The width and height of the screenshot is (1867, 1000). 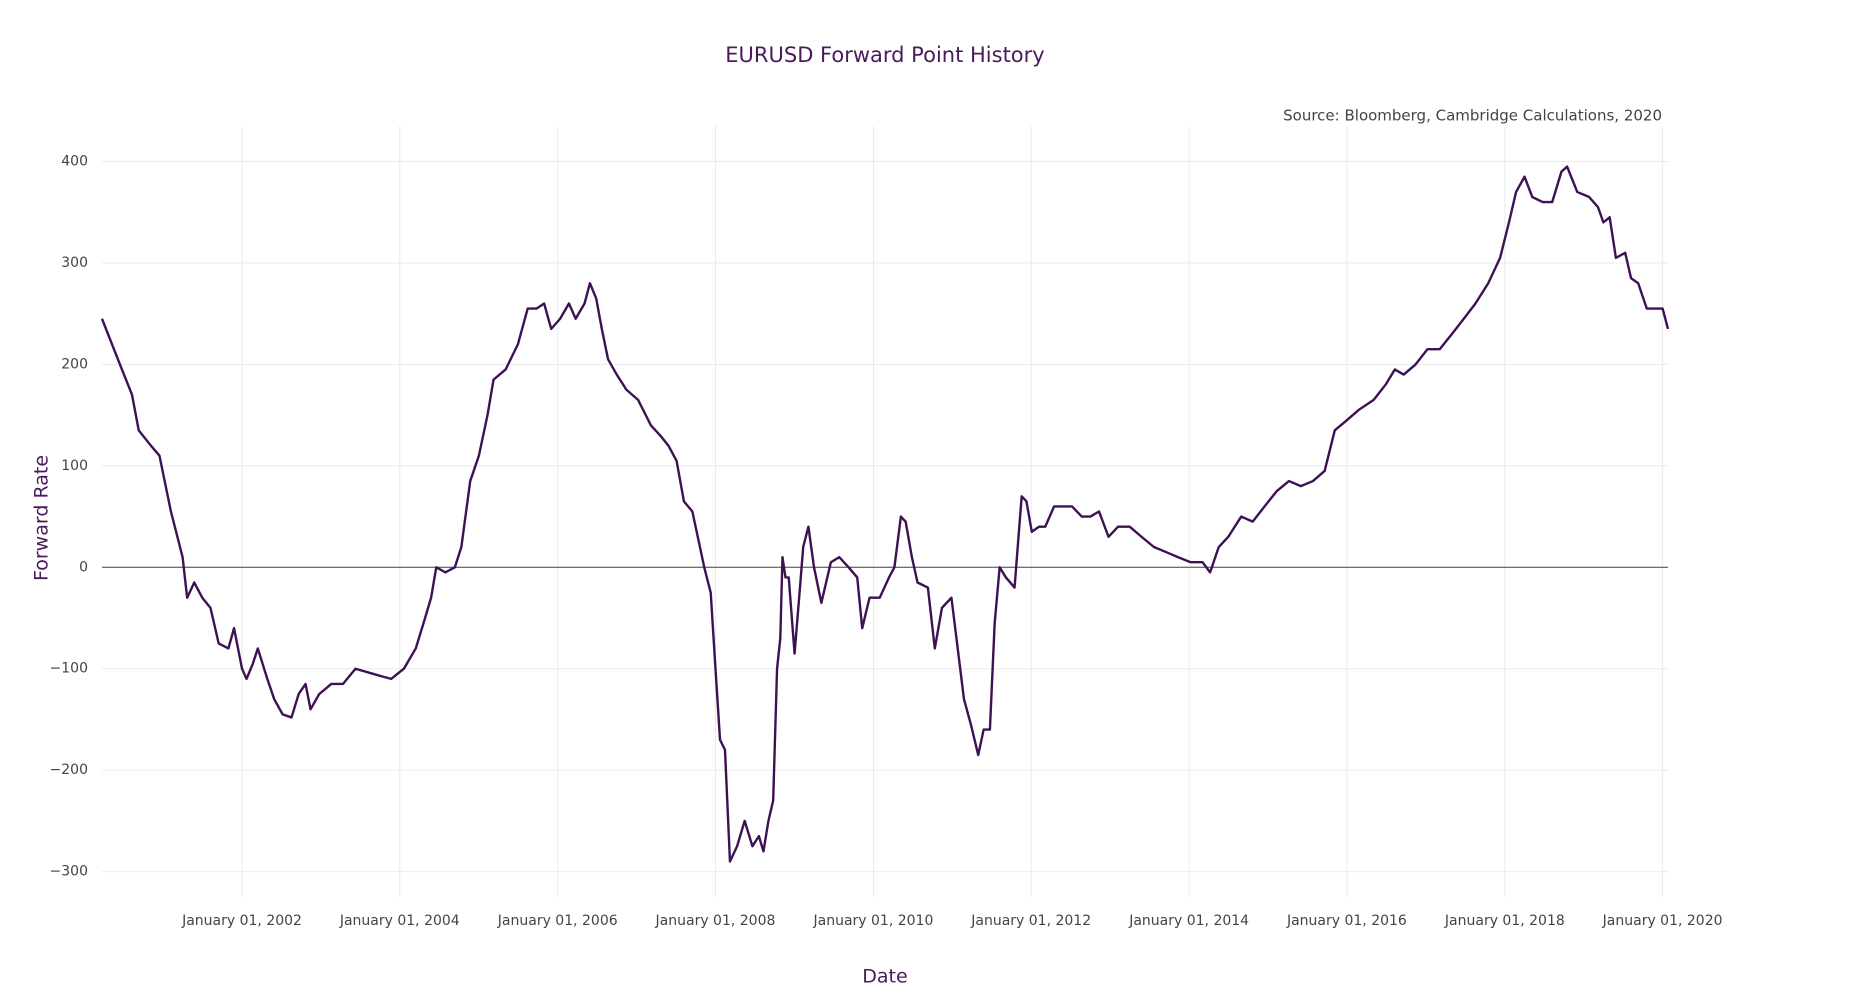 What do you see at coordinates (74, 364) in the screenshot?
I see `y-tick-label: 200` at bounding box center [74, 364].